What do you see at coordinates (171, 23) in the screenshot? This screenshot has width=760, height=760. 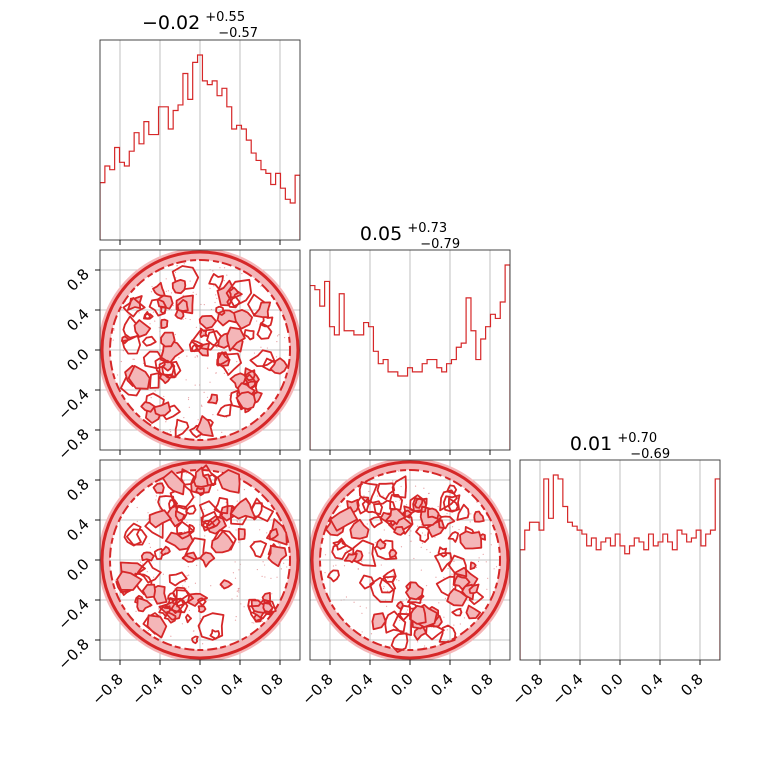 I see `title-median: −0.02` at bounding box center [171, 23].